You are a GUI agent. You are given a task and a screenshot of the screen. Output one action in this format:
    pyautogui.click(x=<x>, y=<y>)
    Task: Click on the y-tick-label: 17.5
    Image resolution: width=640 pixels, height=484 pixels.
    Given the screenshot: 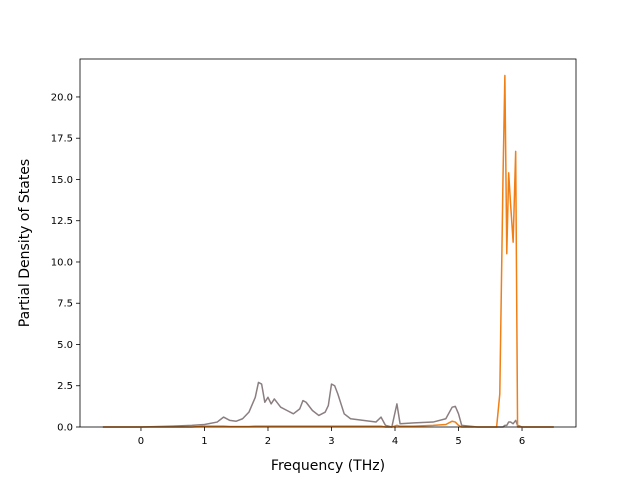 What is the action you would take?
    pyautogui.click(x=62, y=139)
    